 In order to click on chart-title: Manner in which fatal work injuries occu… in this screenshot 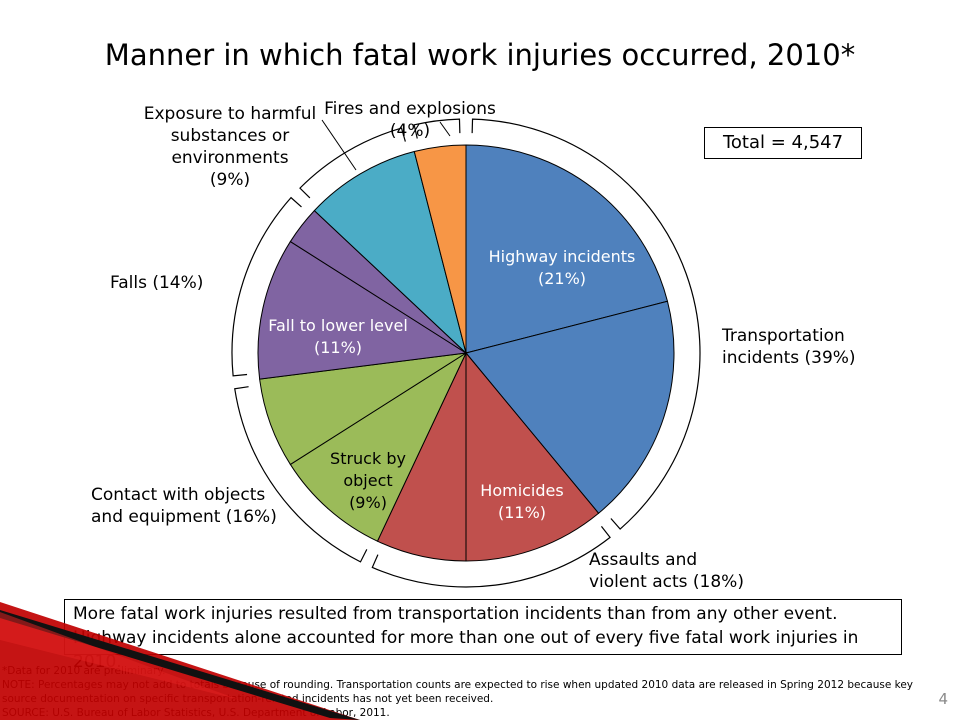, I will do `click(480, 55)`.